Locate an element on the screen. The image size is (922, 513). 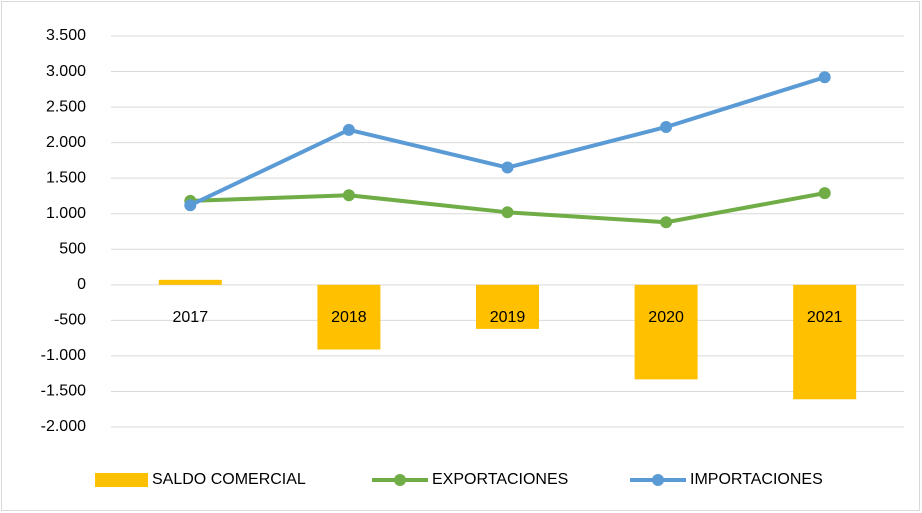
y-tick-label: 3.500 is located at coordinates (66, 35).